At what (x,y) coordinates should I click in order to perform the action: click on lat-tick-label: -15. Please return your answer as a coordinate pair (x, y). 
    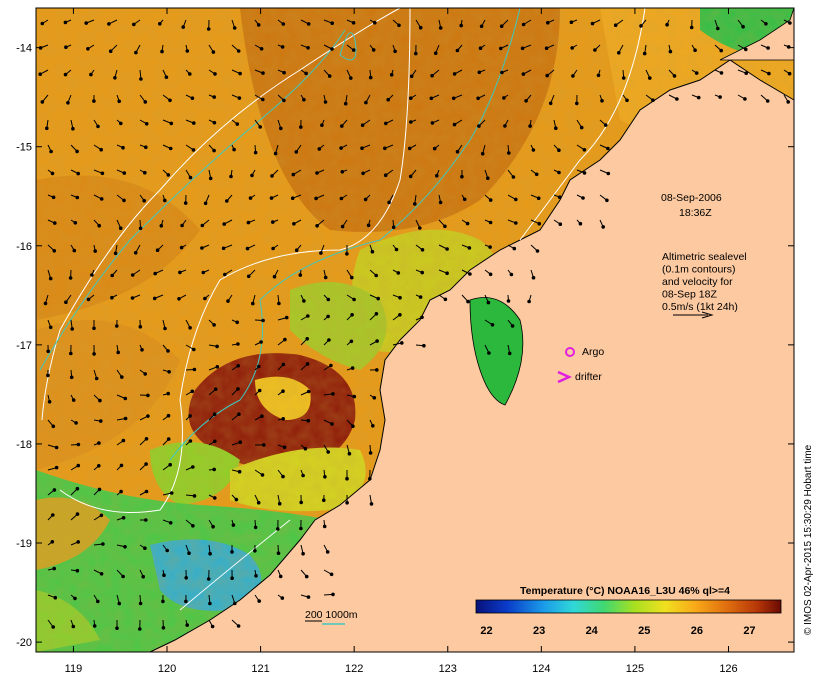
    Looking at the image, I should click on (24, 148).